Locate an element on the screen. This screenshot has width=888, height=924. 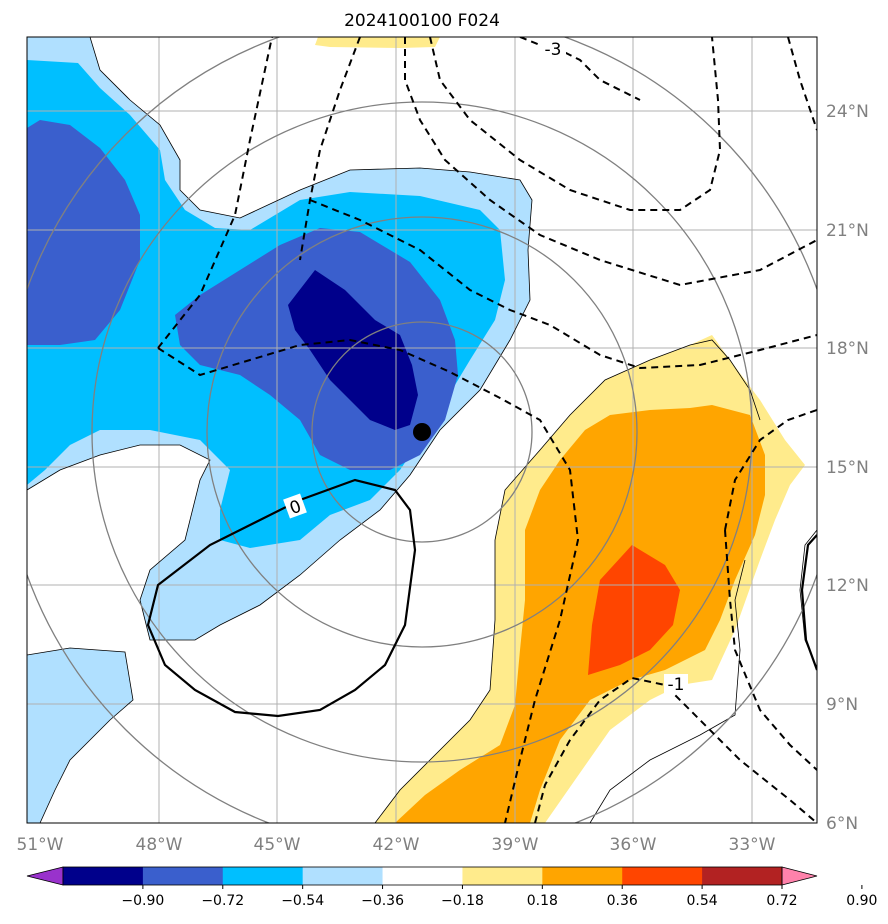
lon-label: 42°W is located at coordinates (396, 845).